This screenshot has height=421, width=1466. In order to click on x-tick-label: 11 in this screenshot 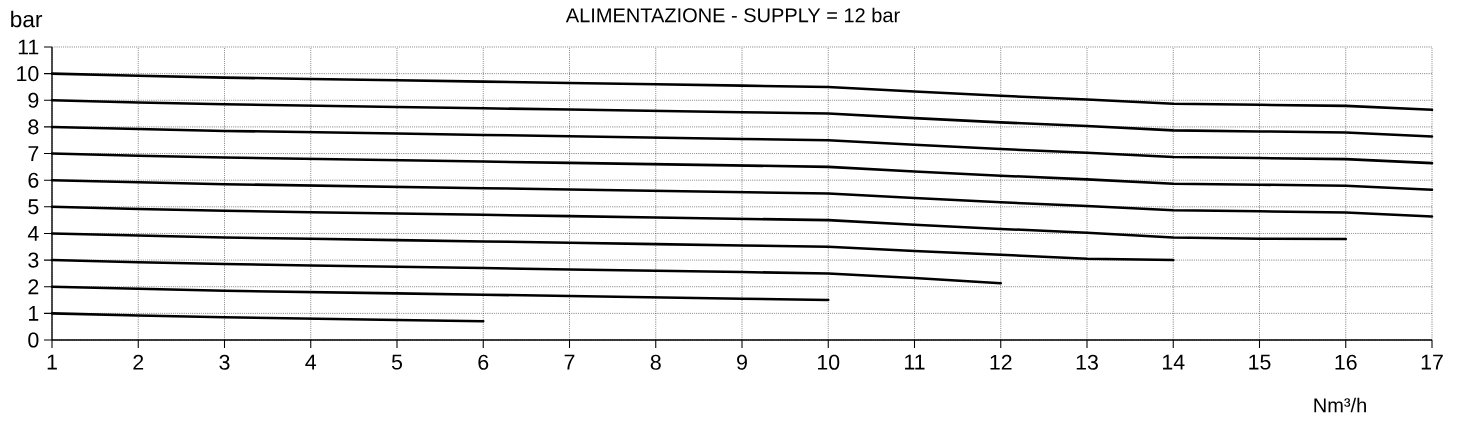, I will do `click(915, 362)`.